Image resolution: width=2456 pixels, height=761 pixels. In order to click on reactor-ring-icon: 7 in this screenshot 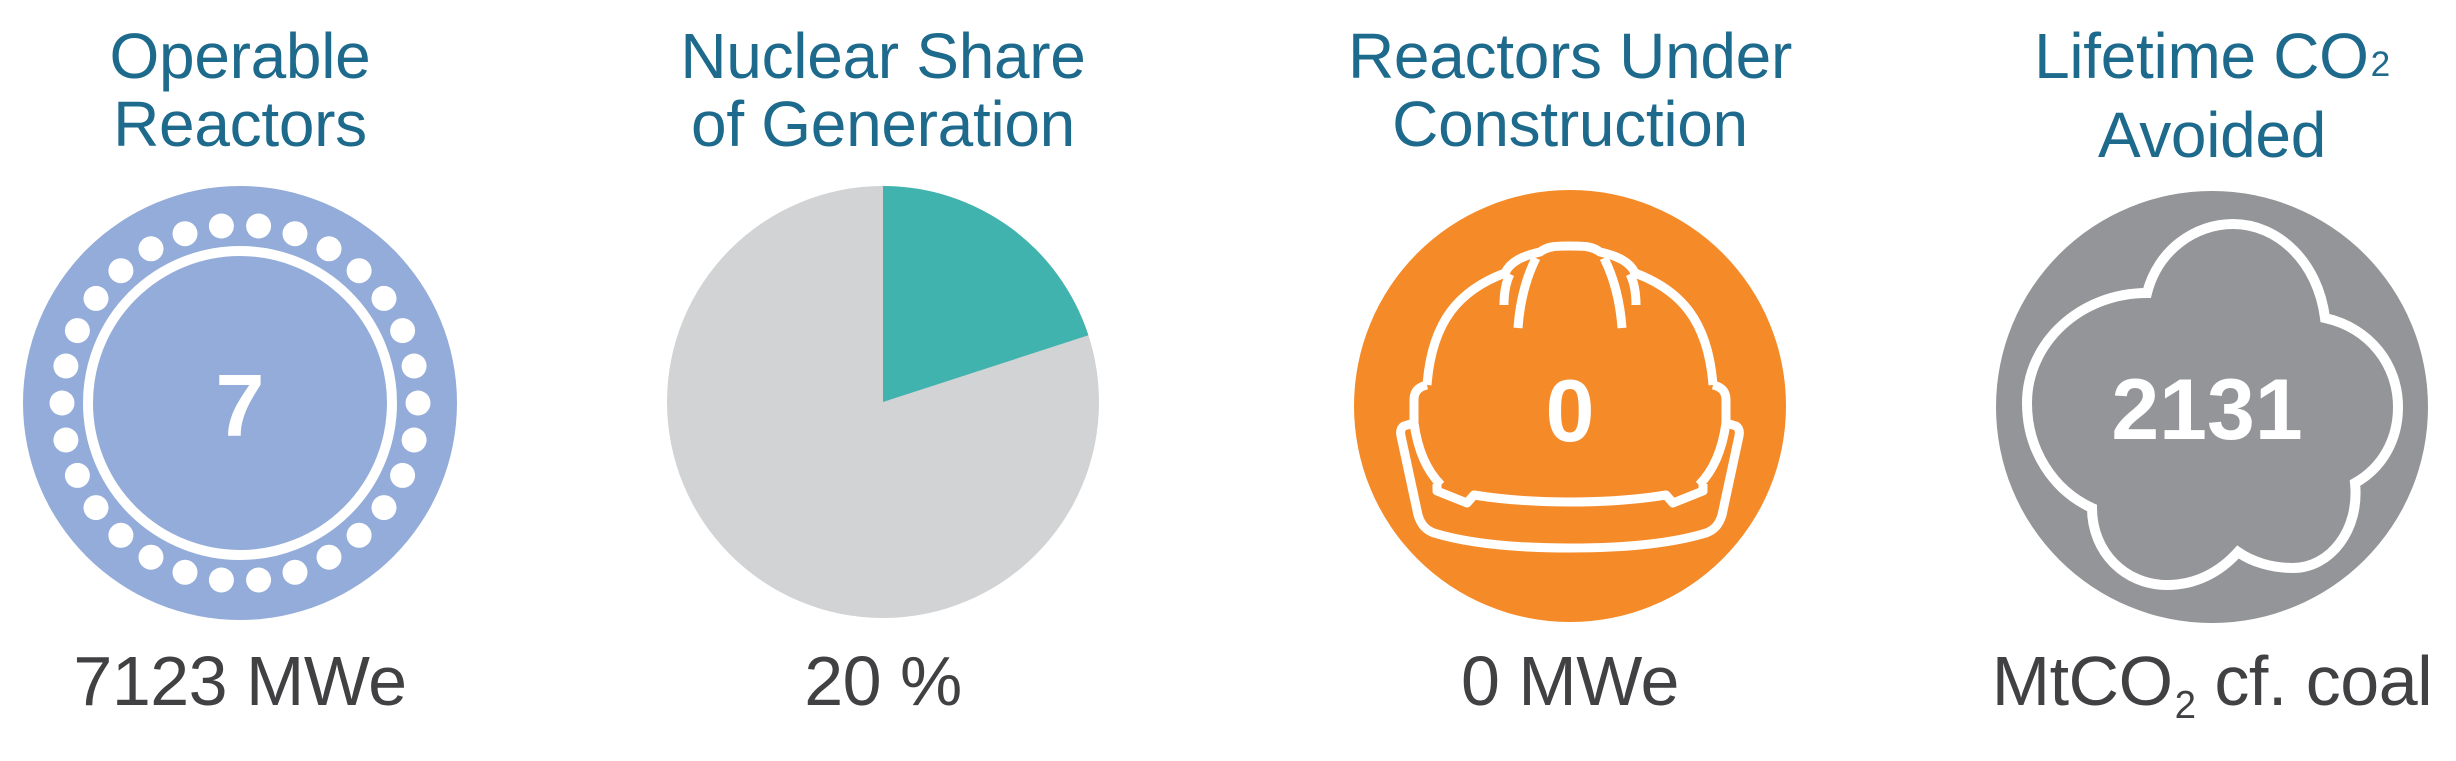, I will do `click(240, 403)`.